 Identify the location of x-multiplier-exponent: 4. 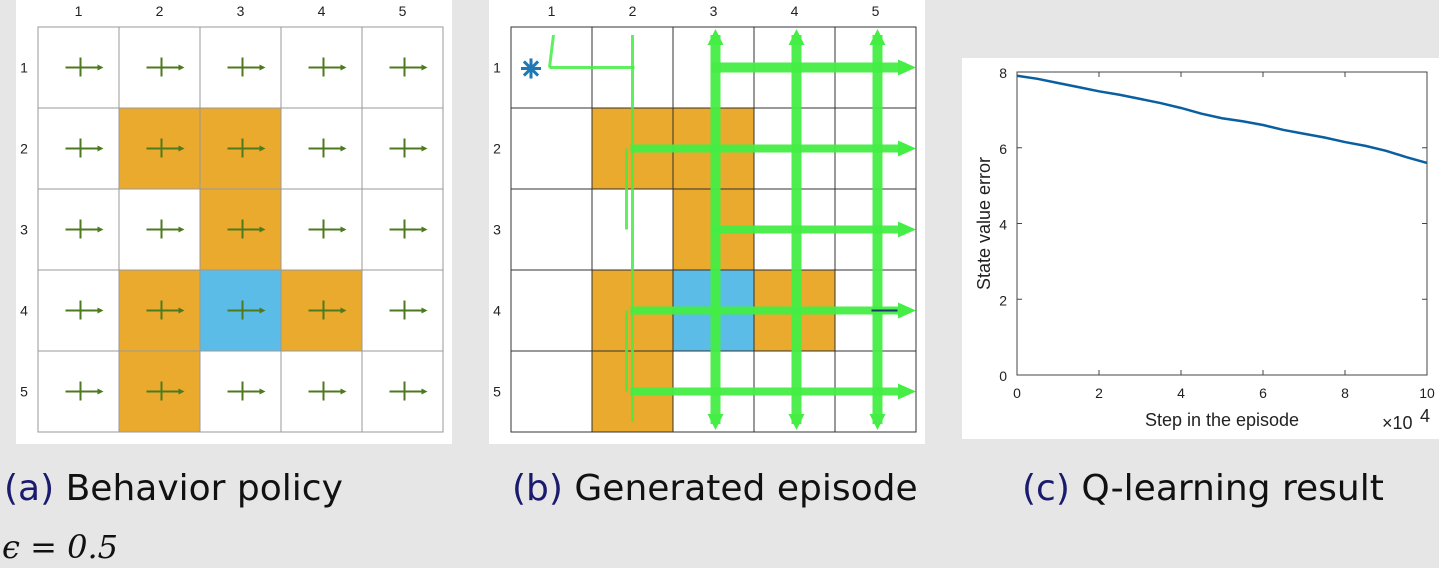
(1425, 416).